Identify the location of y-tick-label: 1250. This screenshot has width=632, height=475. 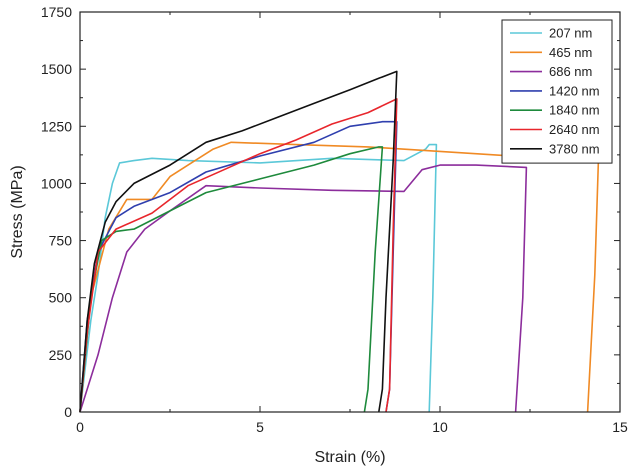
(56, 126).